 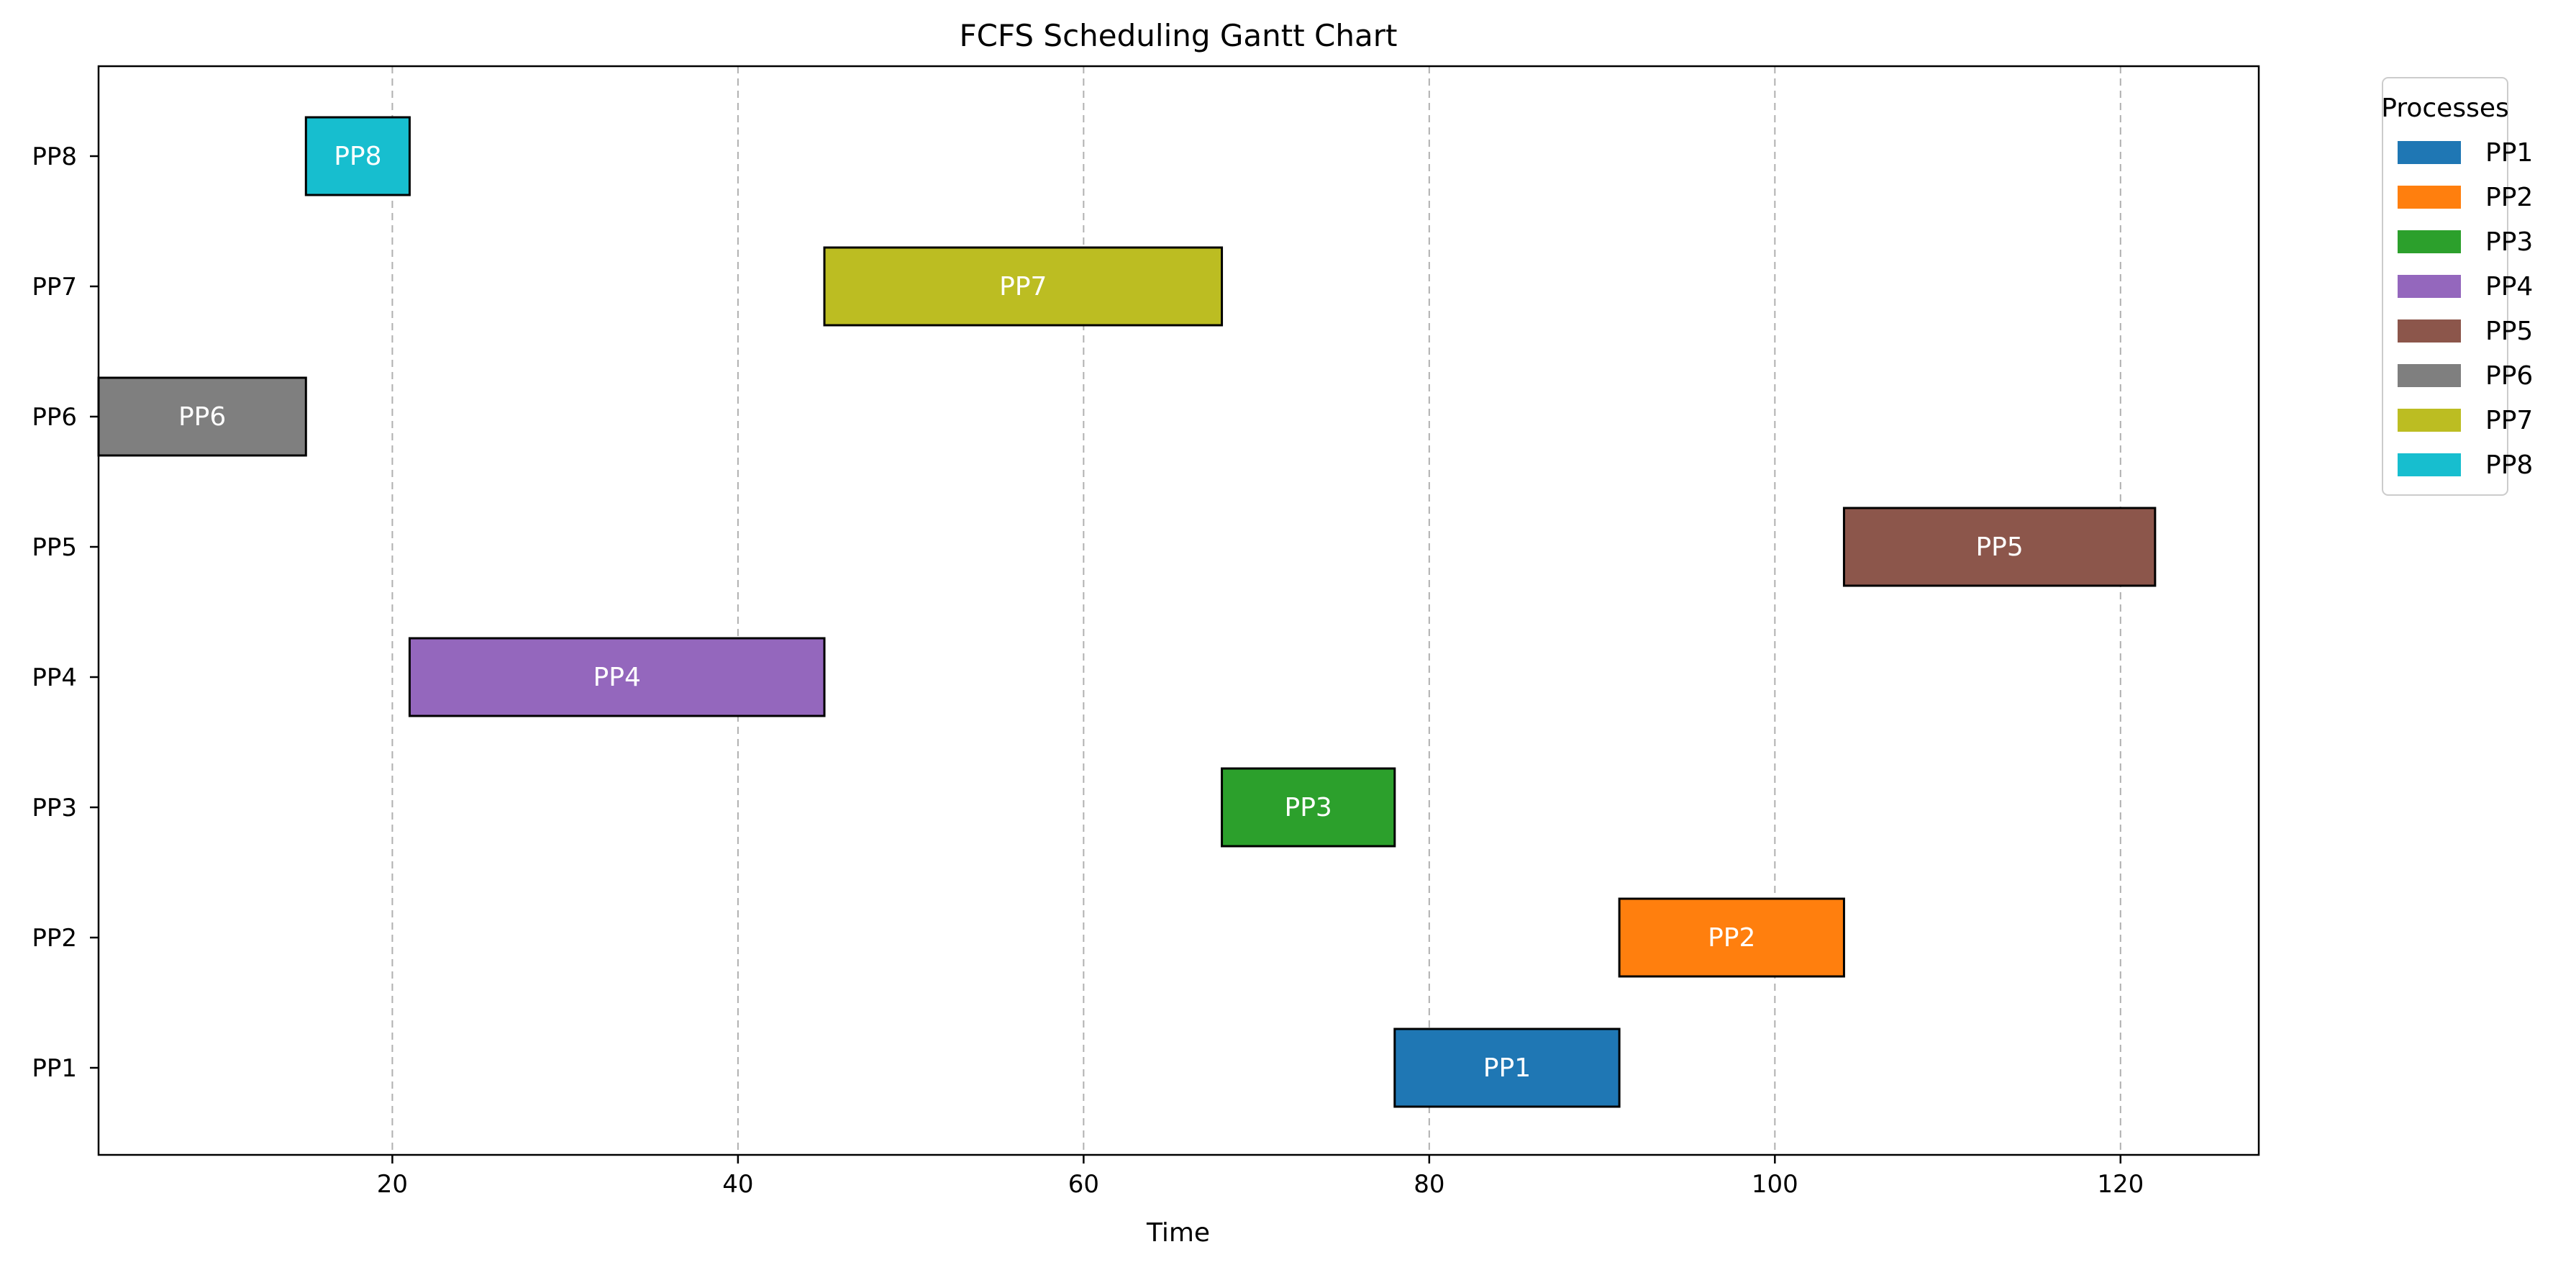 I want to click on task-bar-label: PP7, so click(x=1023, y=287).